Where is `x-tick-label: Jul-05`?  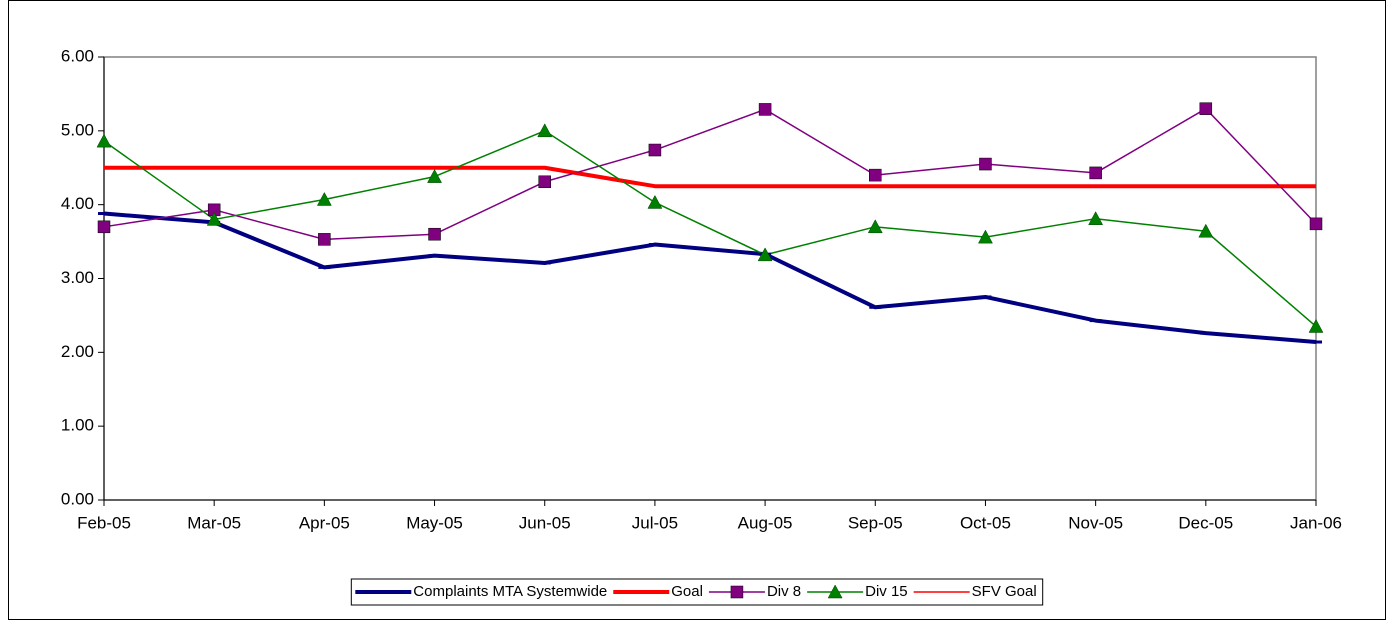 x-tick-label: Jul-05 is located at coordinates (655, 522).